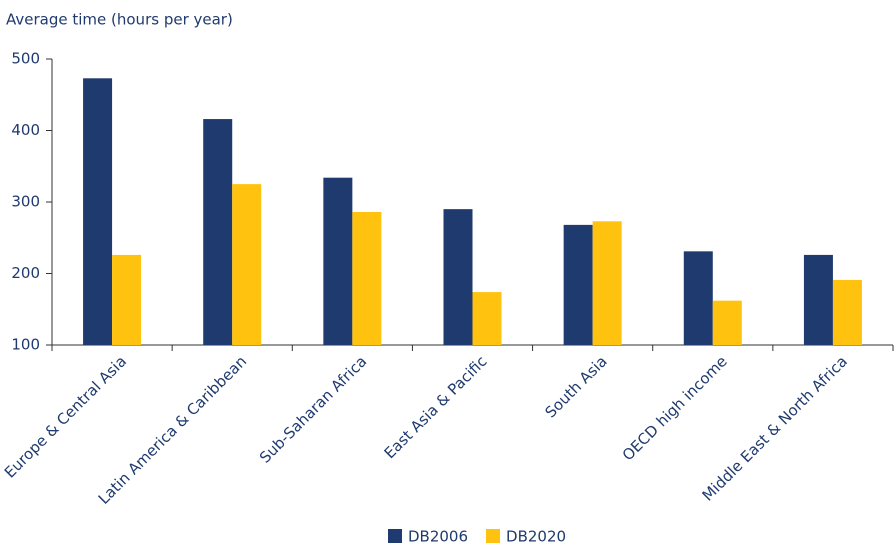  Describe the element at coordinates (675, 408) in the screenshot. I see `x-tick-label: OECD high income` at that location.